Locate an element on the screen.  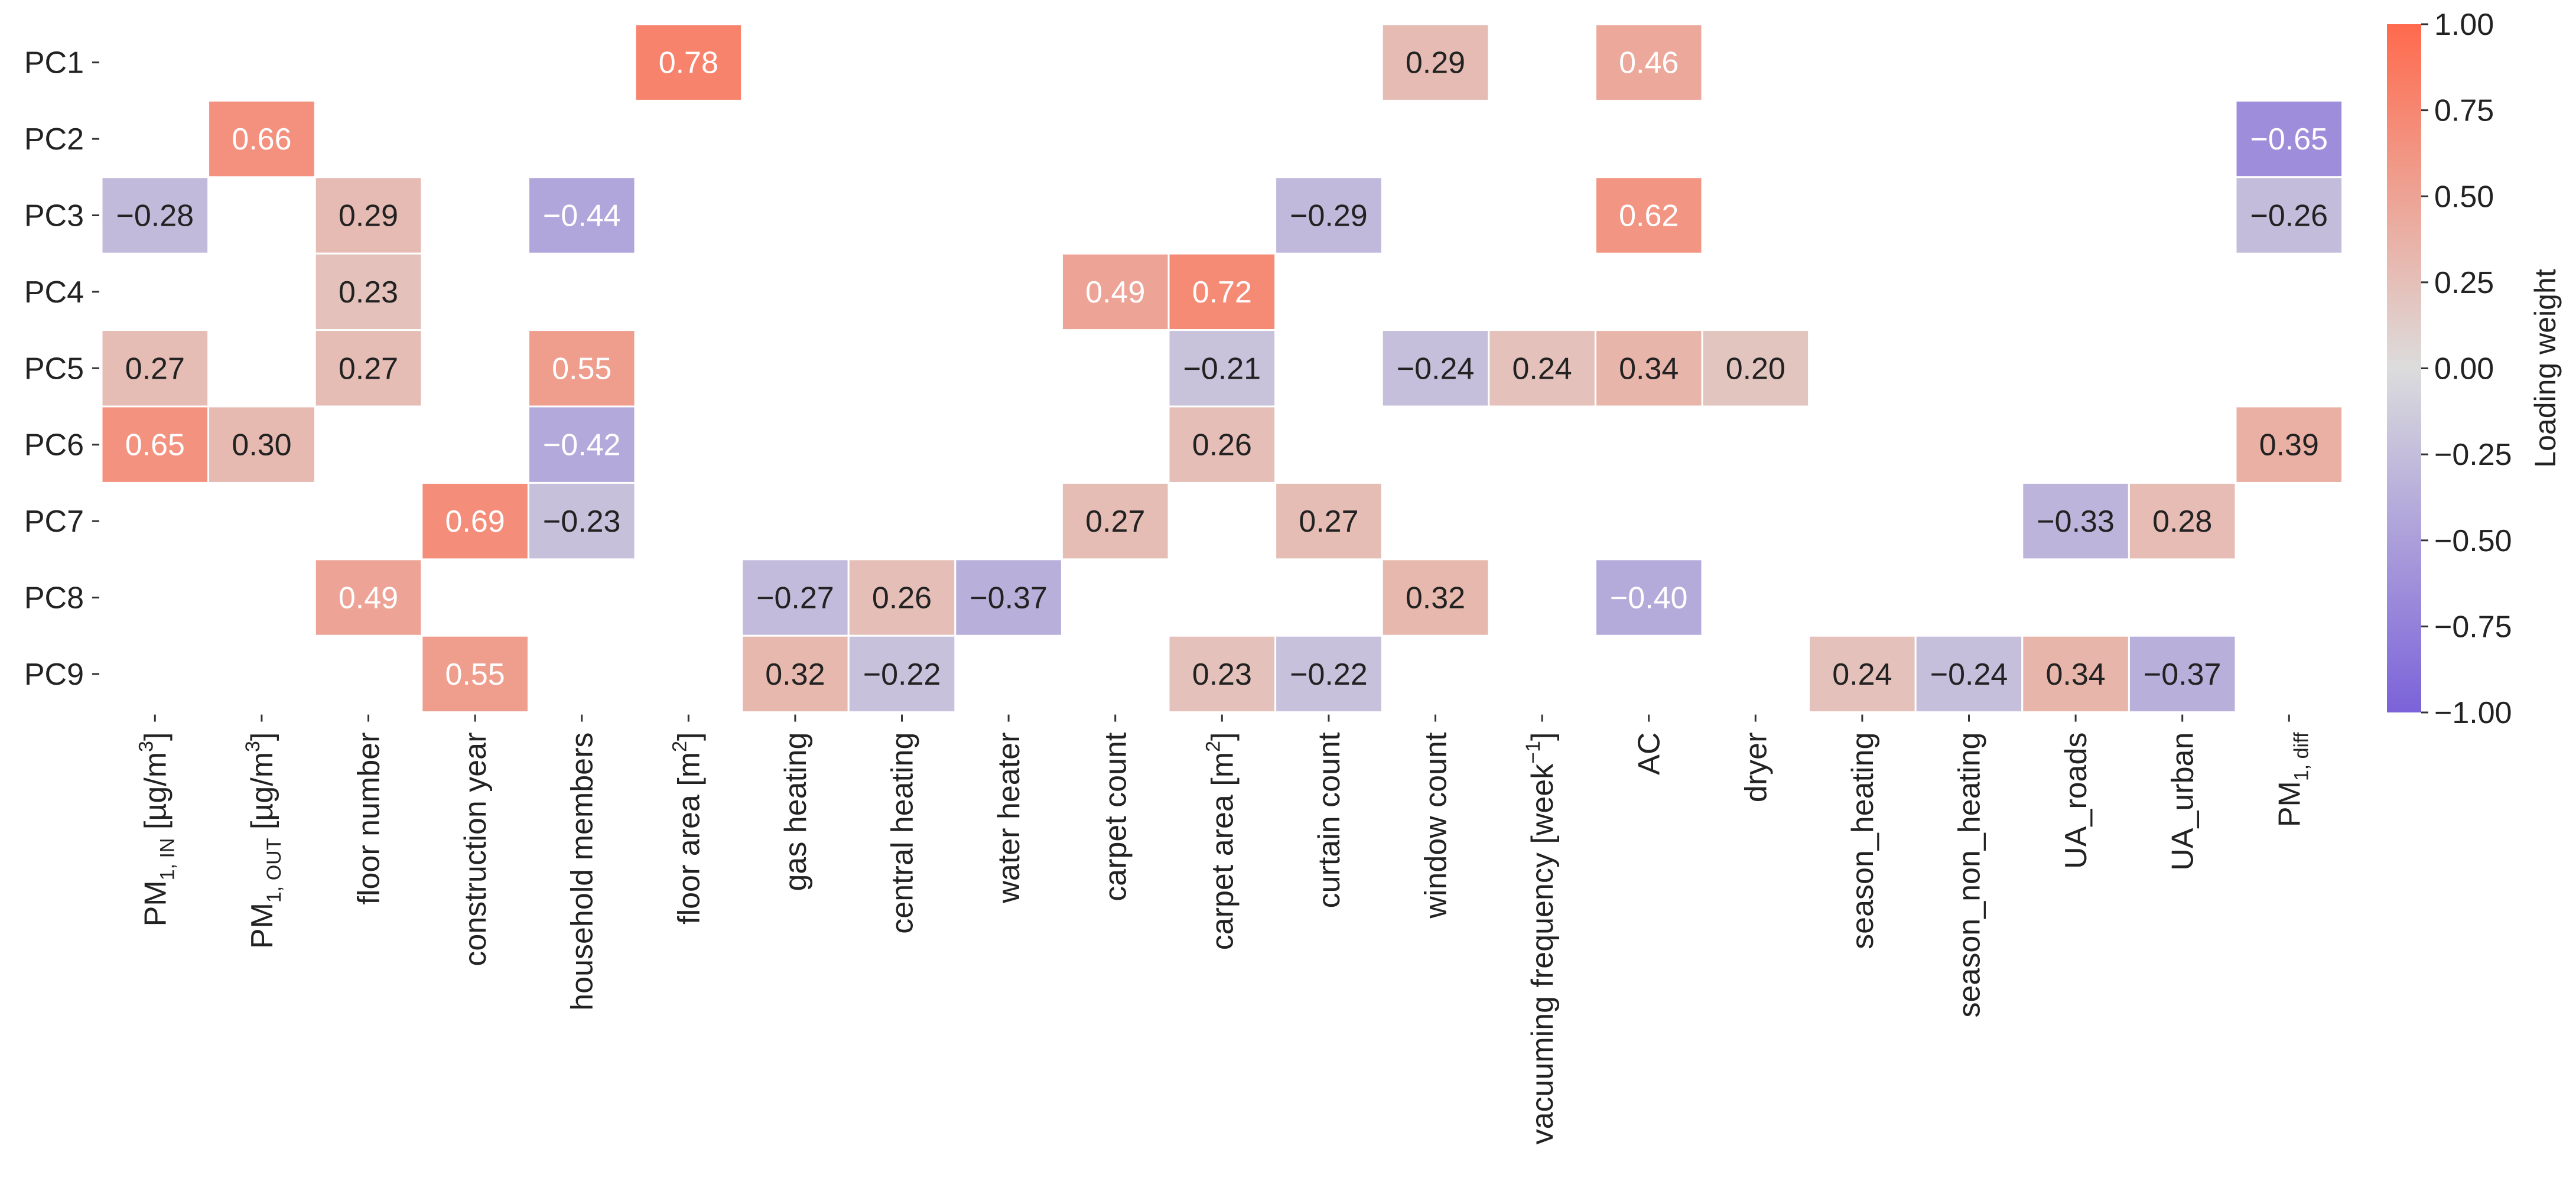
row-label: PC6 is located at coordinates (54, 445).